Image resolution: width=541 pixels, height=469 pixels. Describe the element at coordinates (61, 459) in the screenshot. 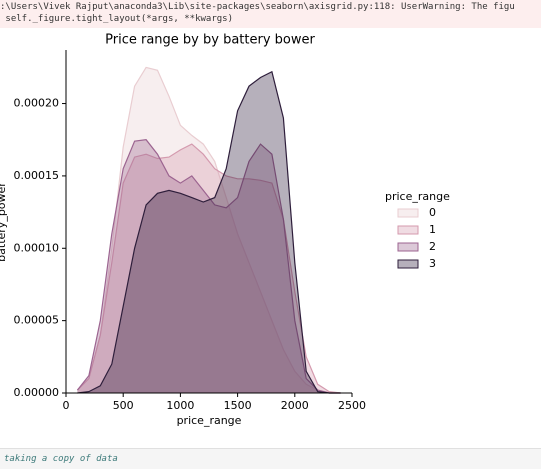

I see `code-comment: taking a copy of data` at that location.